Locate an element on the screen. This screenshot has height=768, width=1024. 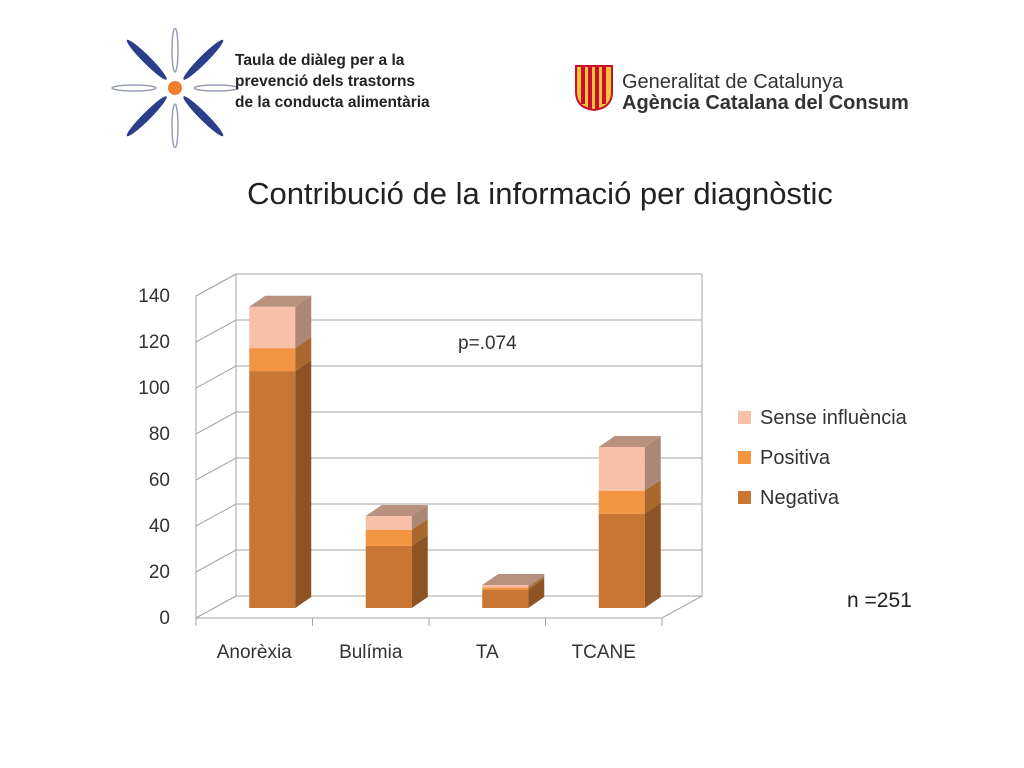
y-tick-label: 80 is located at coordinates (159, 434).